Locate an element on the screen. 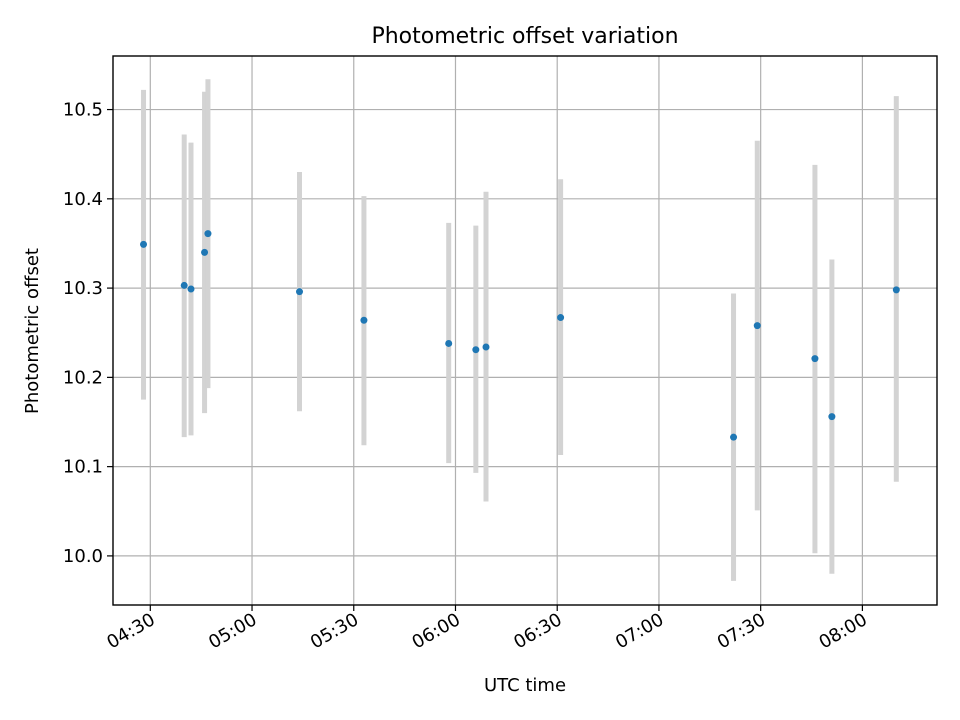  y-tick-label: 10.5 is located at coordinates (83, 110).